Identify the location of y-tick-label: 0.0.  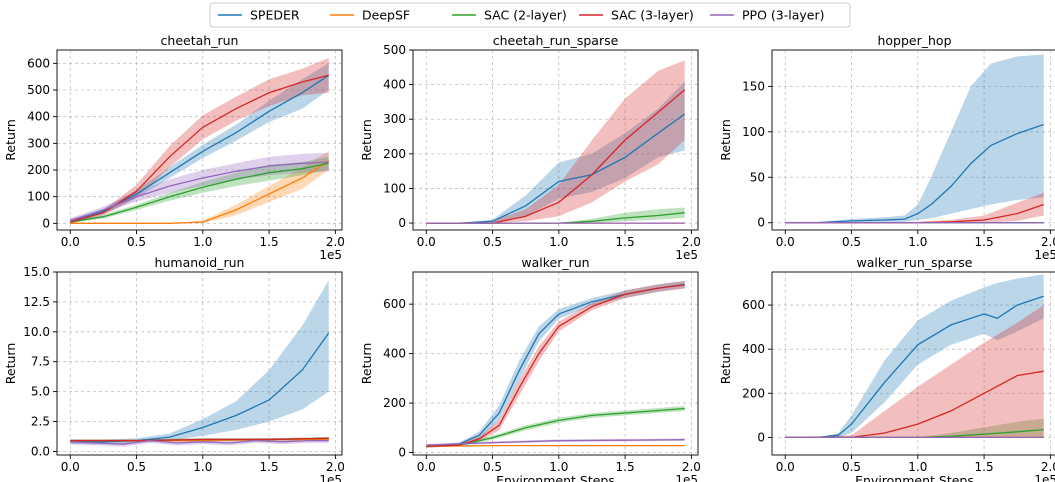
(40, 451).